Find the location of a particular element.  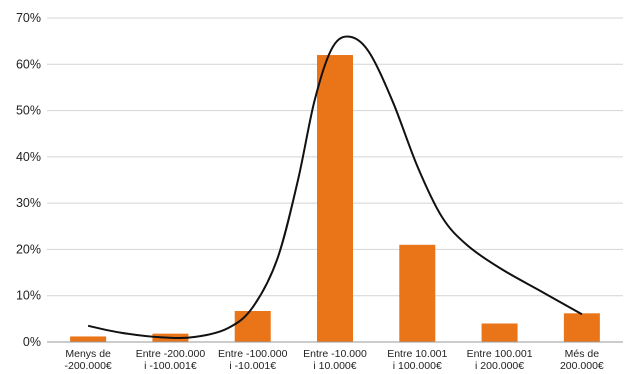

x-tick-label: Entre 10.001 i 100.000€ is located at coordinates (417, 360).